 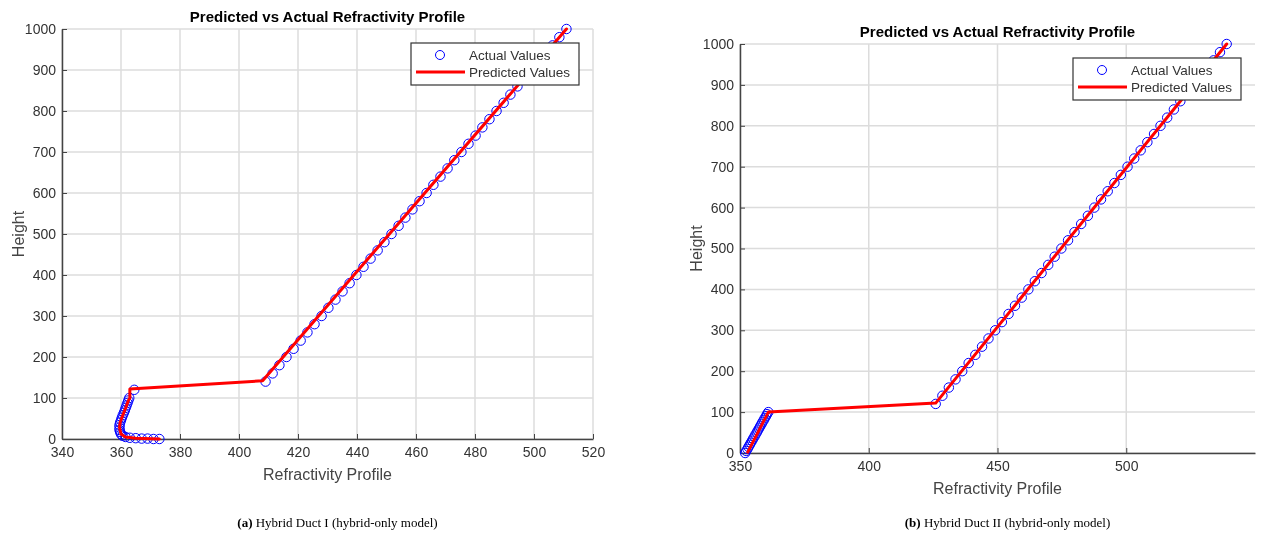 What do you see at coordinates (180, 451) in the screenshot?
I see `x-tick-label: 380` at bounding box center [180, 451].